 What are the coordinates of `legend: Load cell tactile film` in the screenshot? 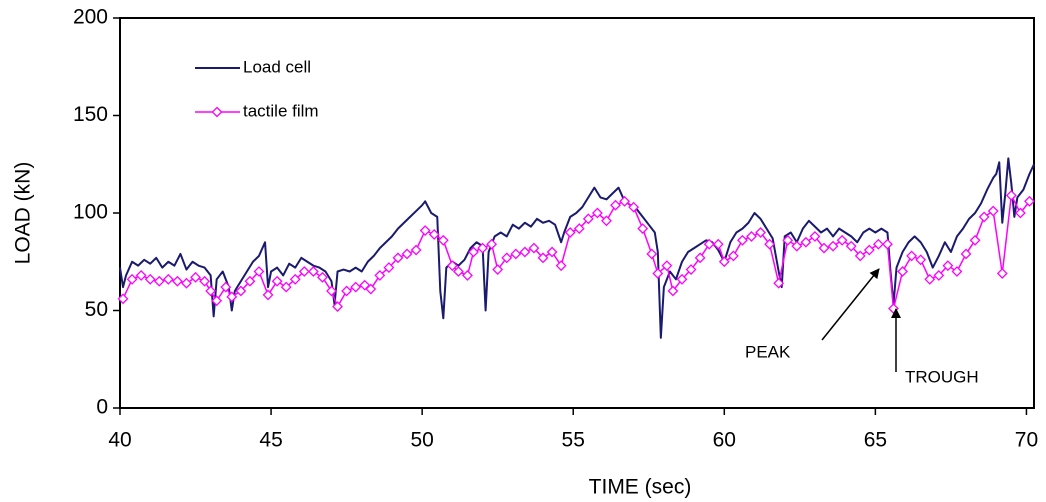 It's located at (257, 88).